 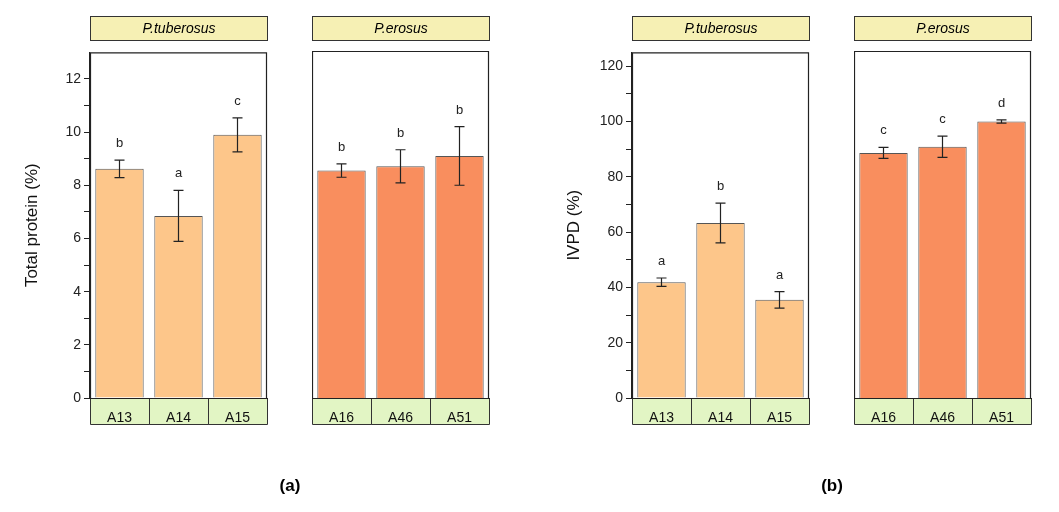 I want to click on text: (b), so click(x=832, y=486).